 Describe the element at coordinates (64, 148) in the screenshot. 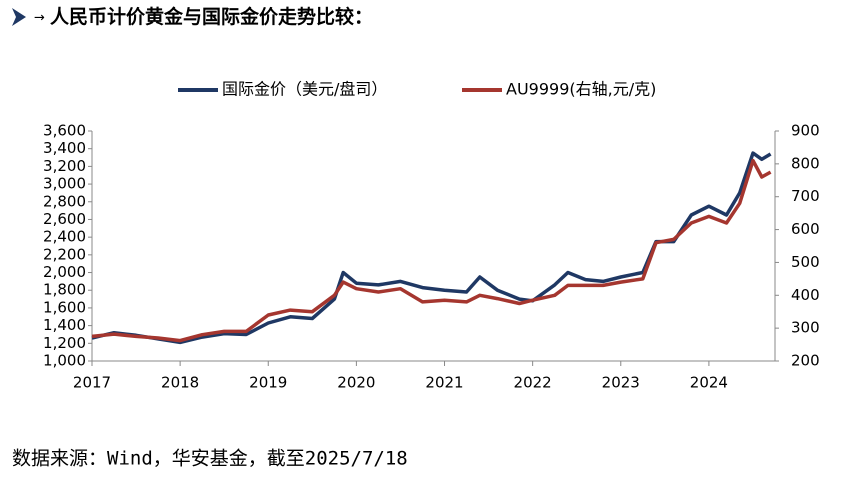

I see `y-tick-label: 3,400` at that location.